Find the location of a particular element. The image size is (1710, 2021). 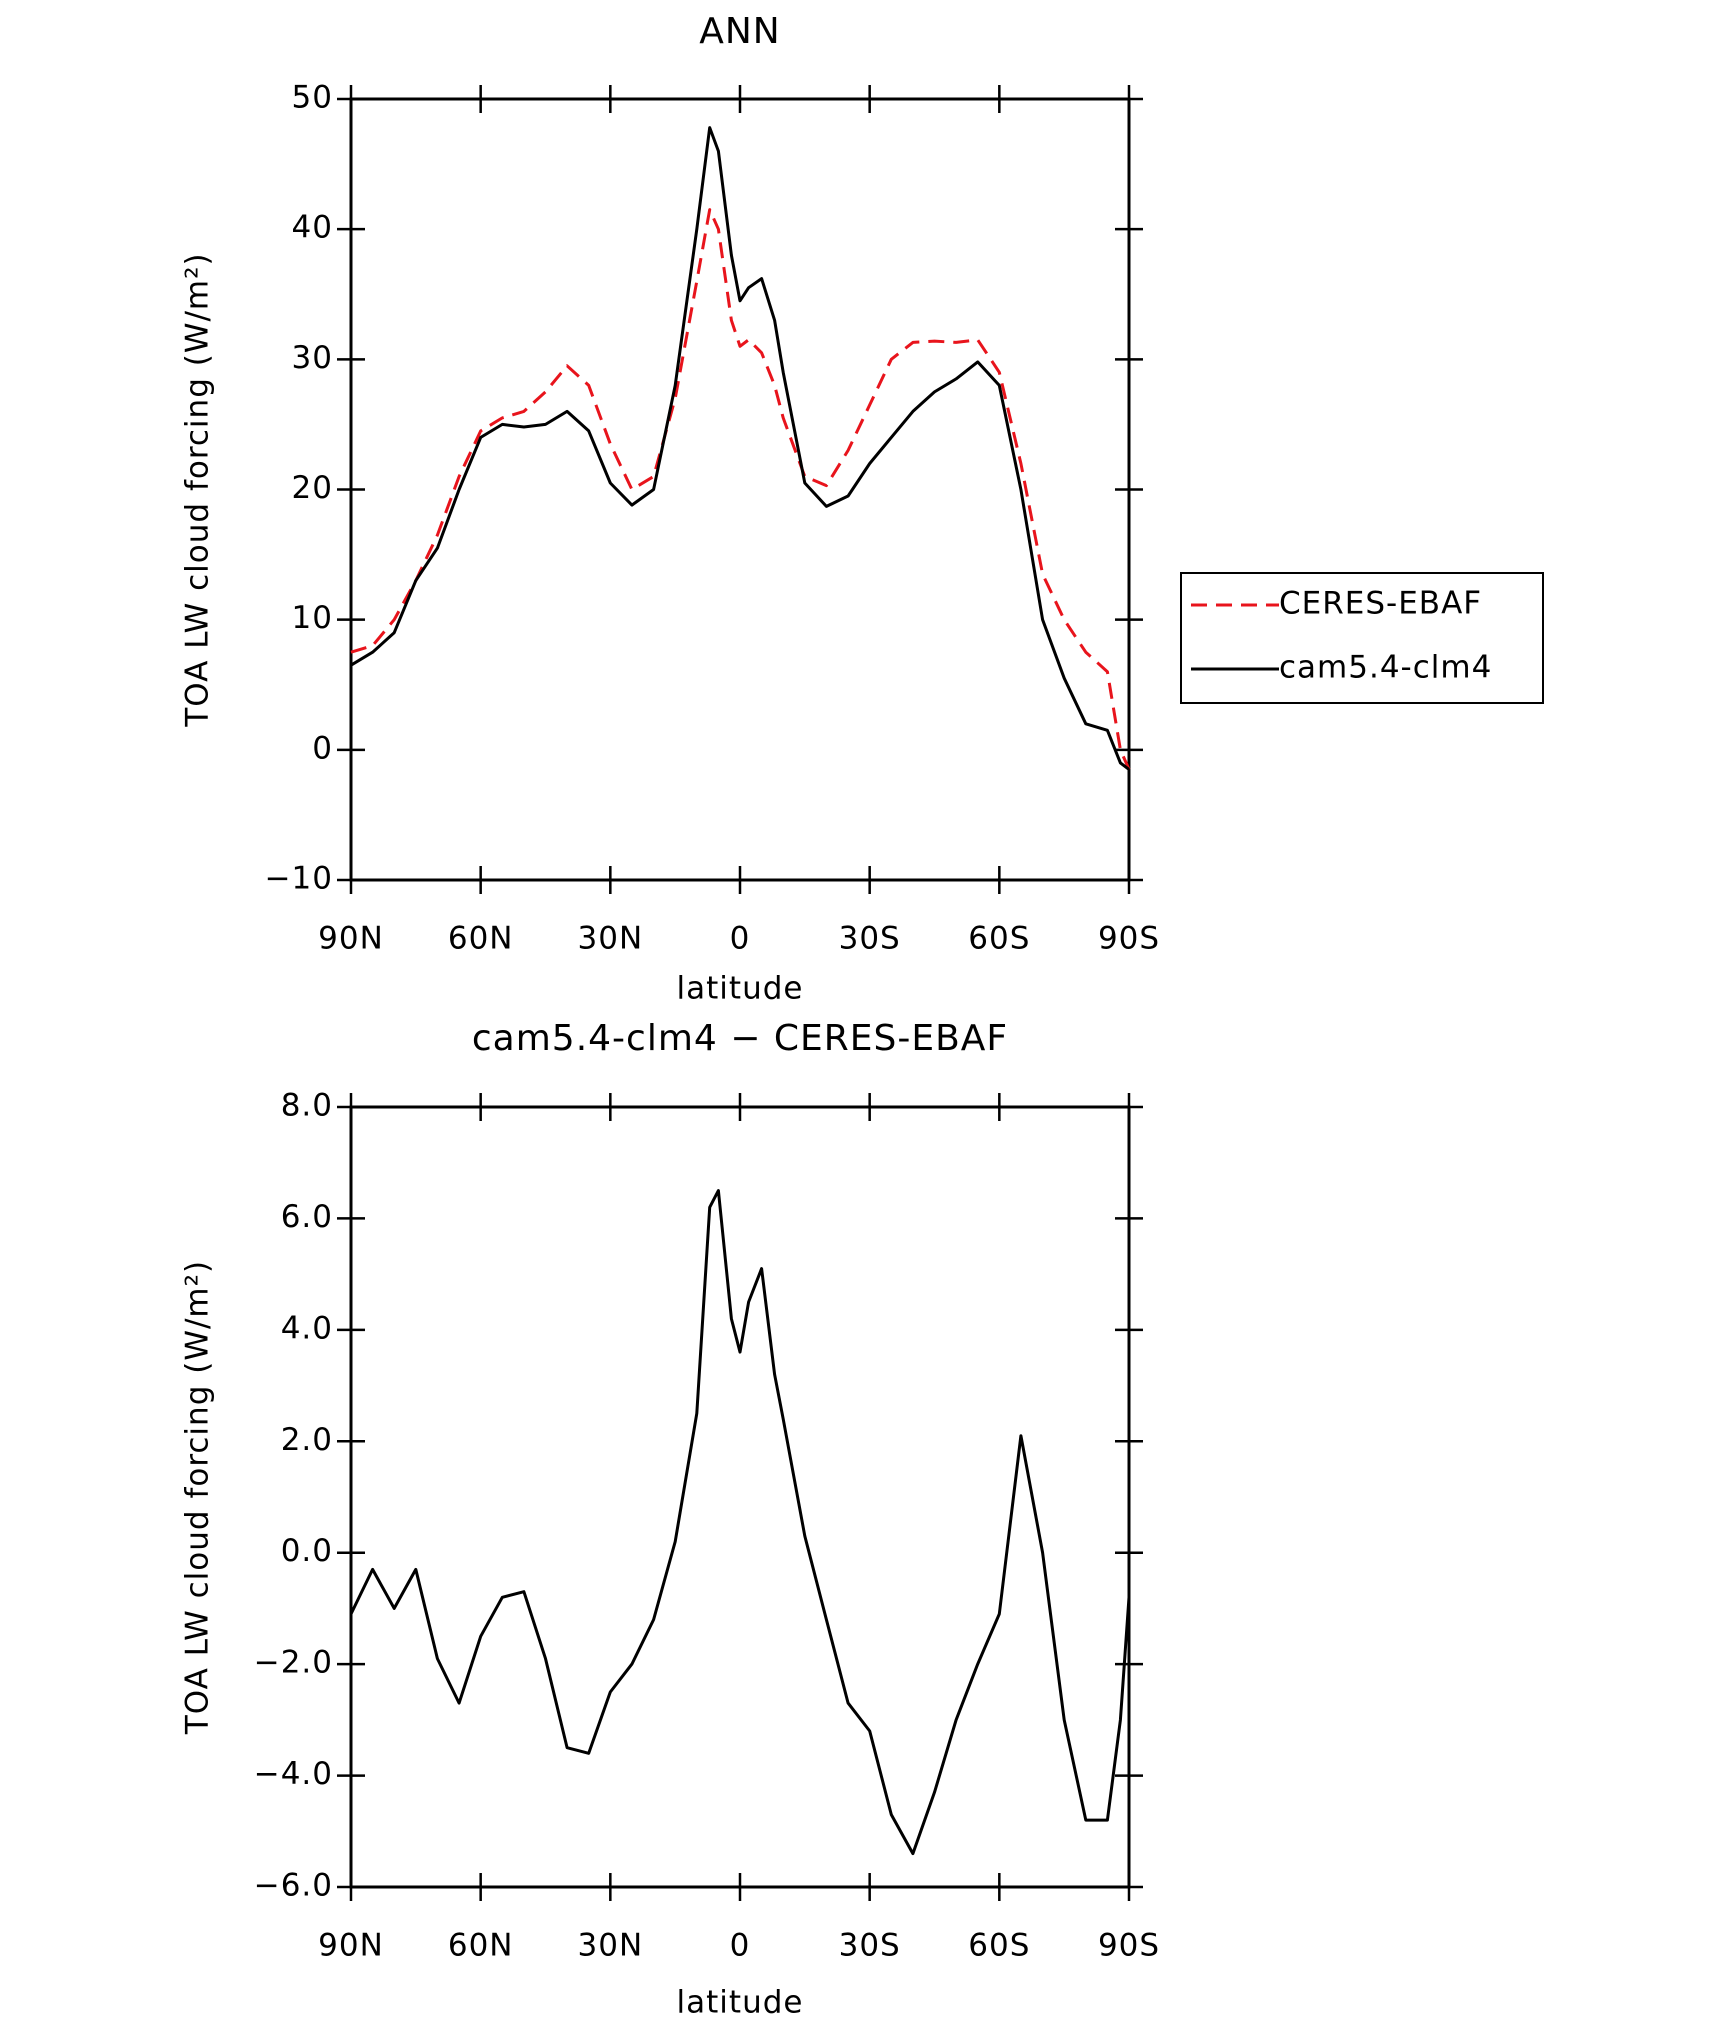

y-tick-label: 2.0 is located at coordinates (307, 1440).